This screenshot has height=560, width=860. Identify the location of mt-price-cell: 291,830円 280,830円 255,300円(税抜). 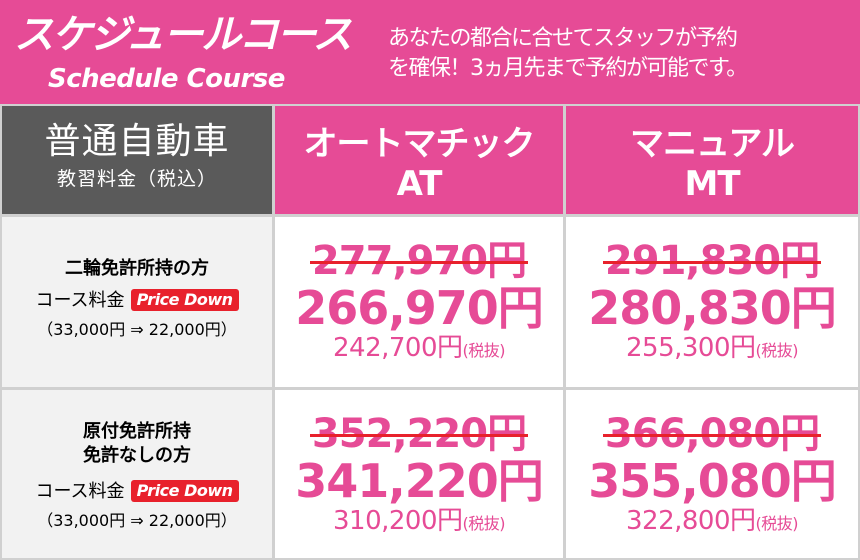
(712, 302).